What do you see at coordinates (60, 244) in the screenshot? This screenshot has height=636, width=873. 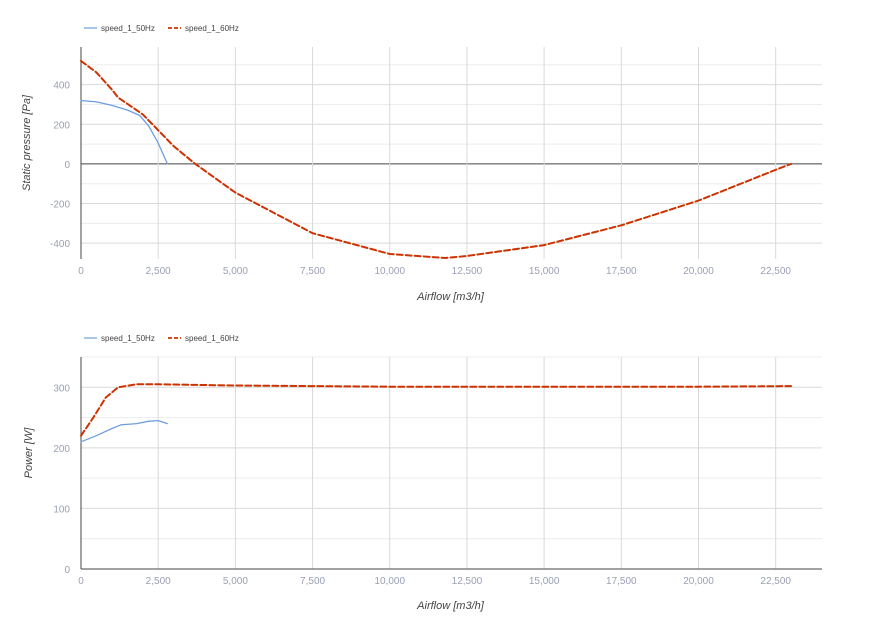 I see `y-tick-label: -400` at bounding box center [60, 244].